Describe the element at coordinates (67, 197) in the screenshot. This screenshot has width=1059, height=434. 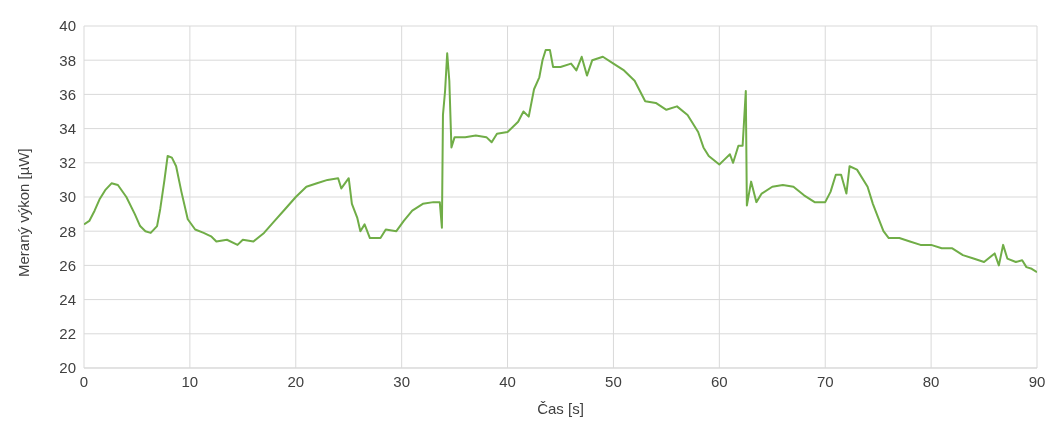
I see `y-tick-label: 30` at that location.